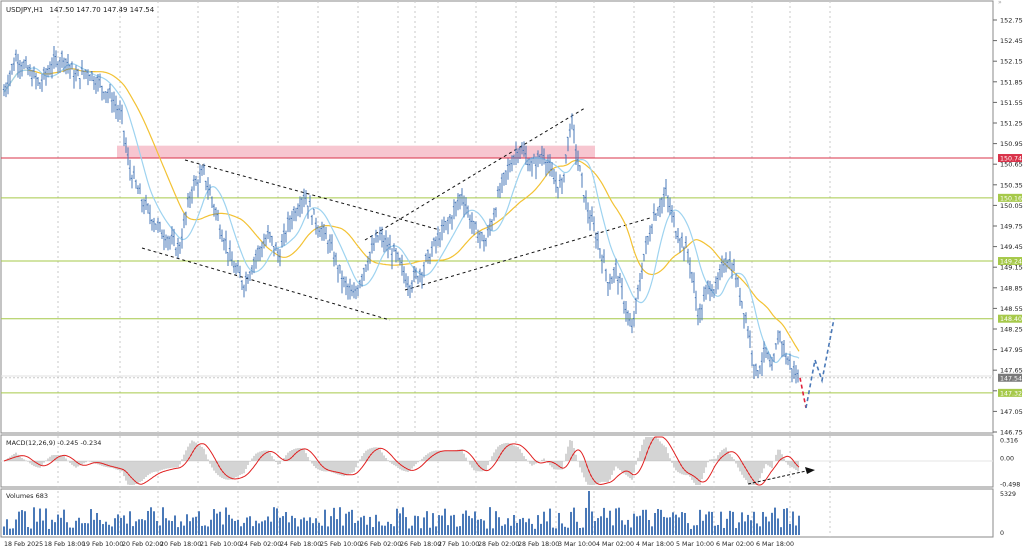  I want to click on price-tick-label: 149.75, so click(1011, 227).